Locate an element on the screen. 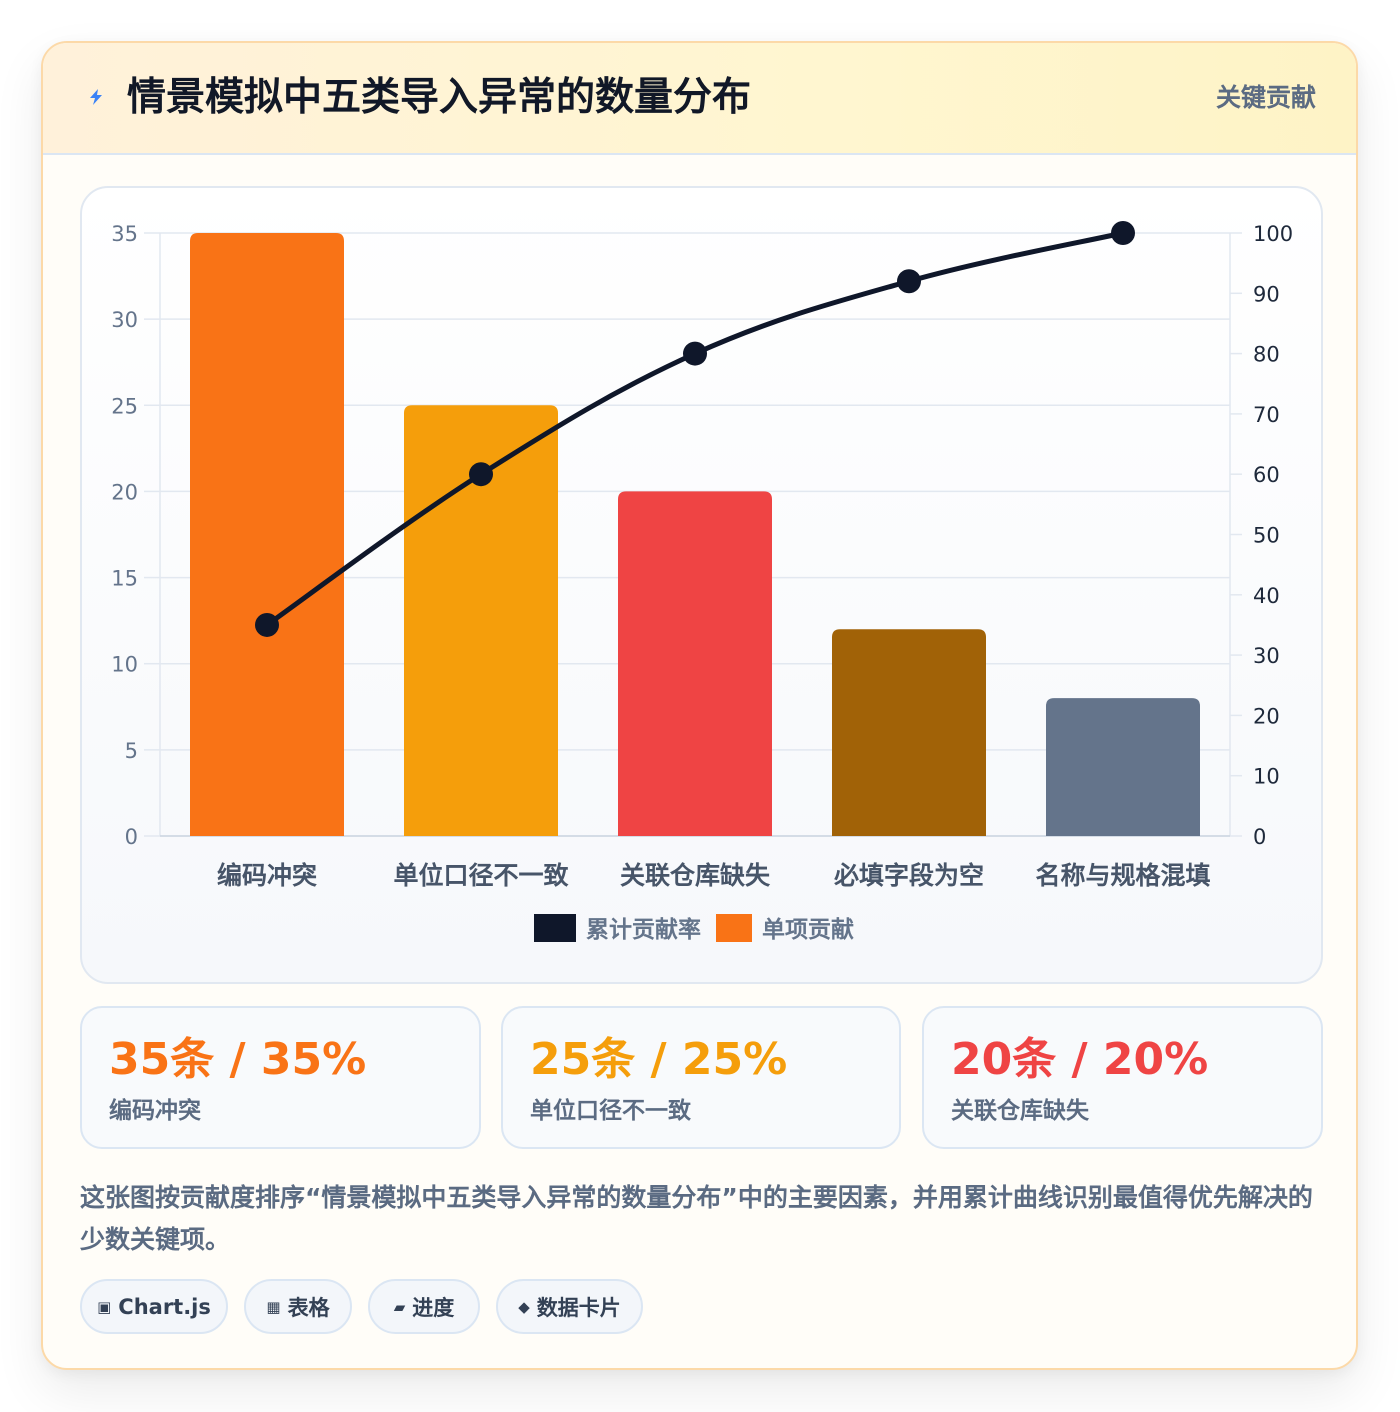 The height and width of the screenshot is (1412, 1400). diamond-icon: ◆ is located at coordinates (524, 1306).